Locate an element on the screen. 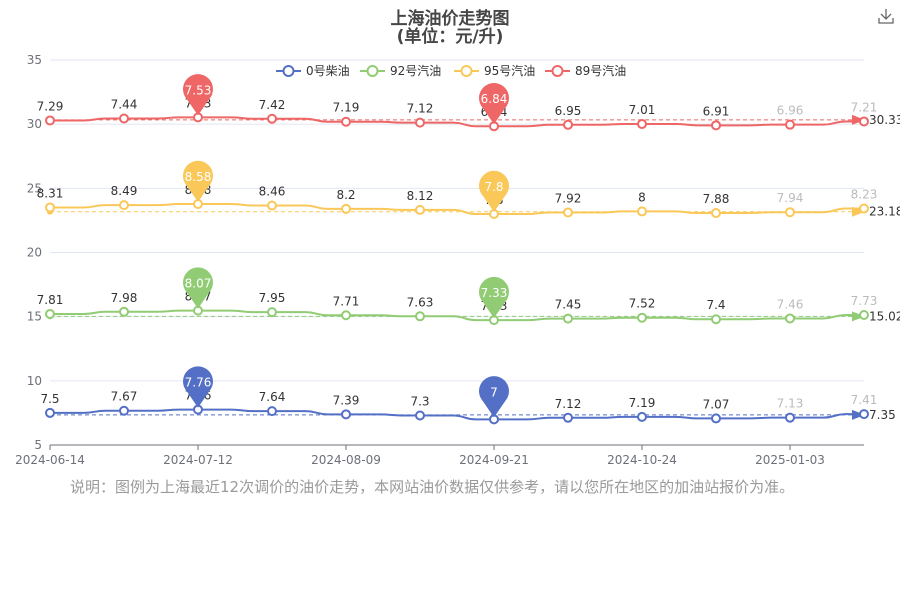 The width and height of the screenshot is (900, 600). data-label: 8.46 is located at coordinates (272, 192).